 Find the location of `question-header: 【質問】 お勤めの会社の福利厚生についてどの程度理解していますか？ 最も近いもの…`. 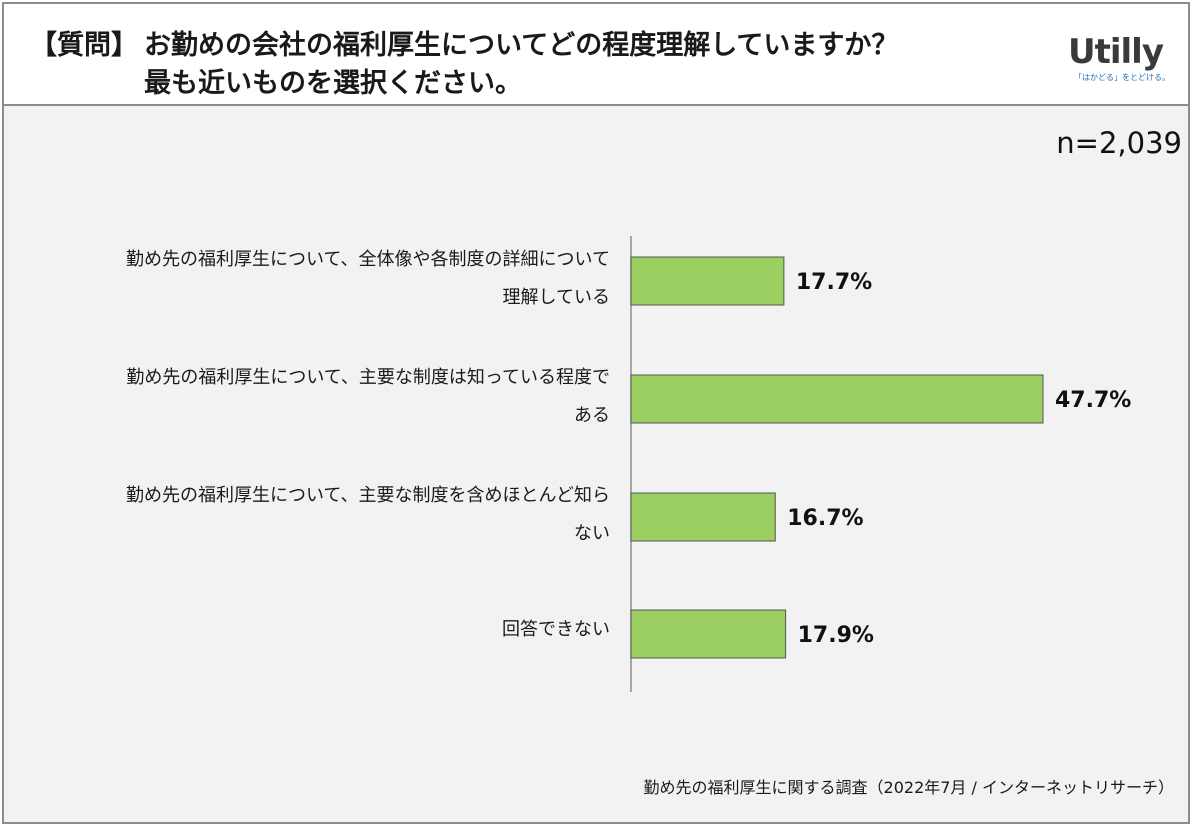

question-header: 【質問】 お勤めの会社の福利厚生についてどの程度理解していますか？ 最も近いもの… is located at coordinates (596, 55).